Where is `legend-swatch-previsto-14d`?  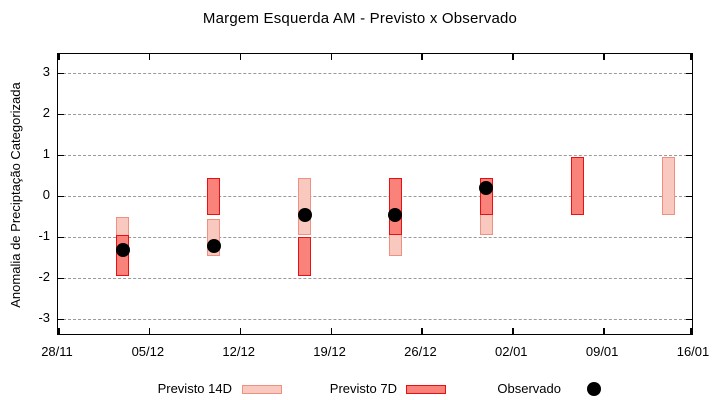
legend-swatch-previsto-14d is located at coordinates (262, 389).